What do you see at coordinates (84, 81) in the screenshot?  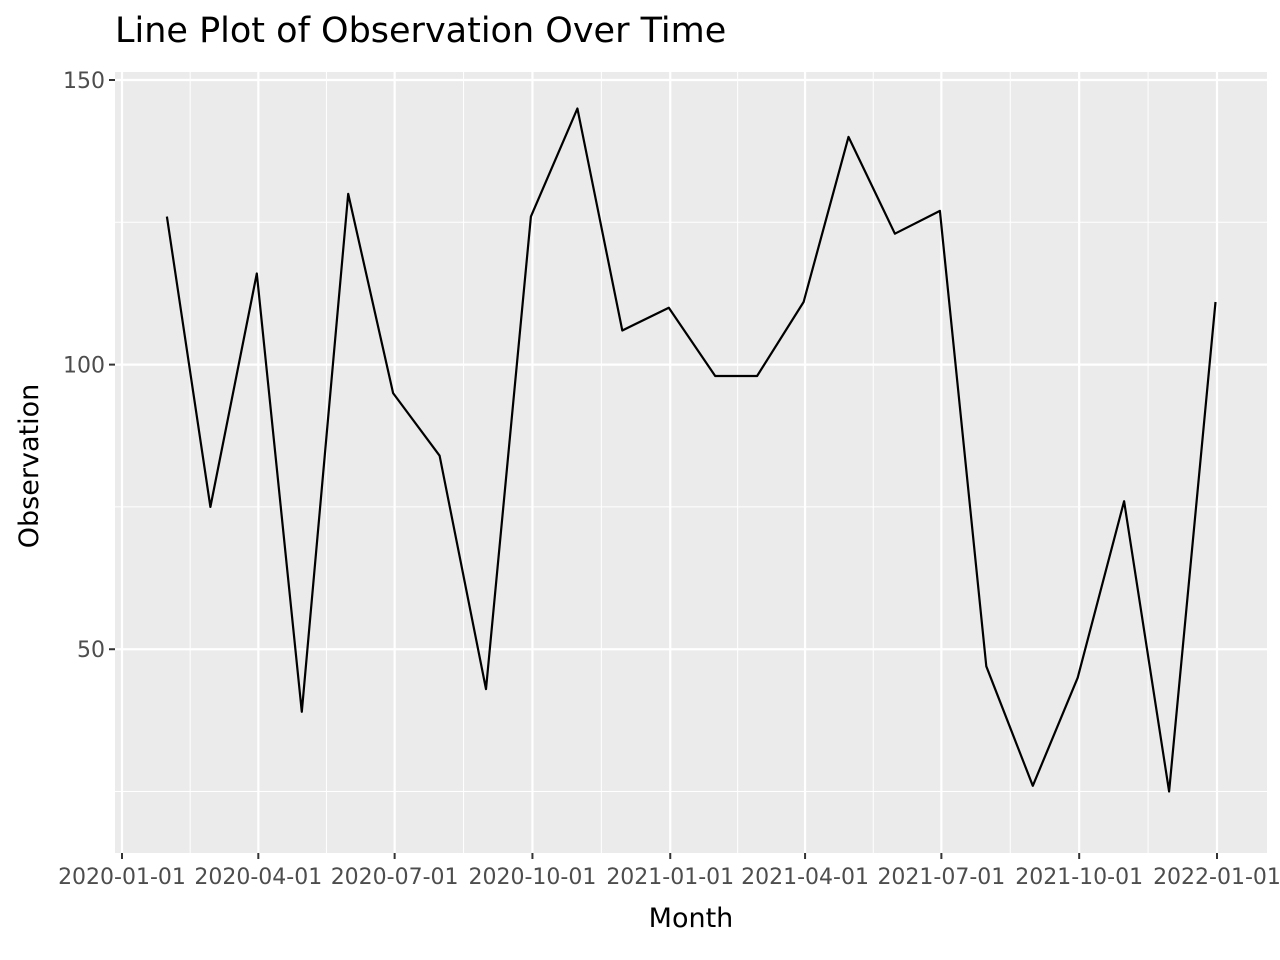 I see `y-tick-label: 150` at bounding box center [84, 81].